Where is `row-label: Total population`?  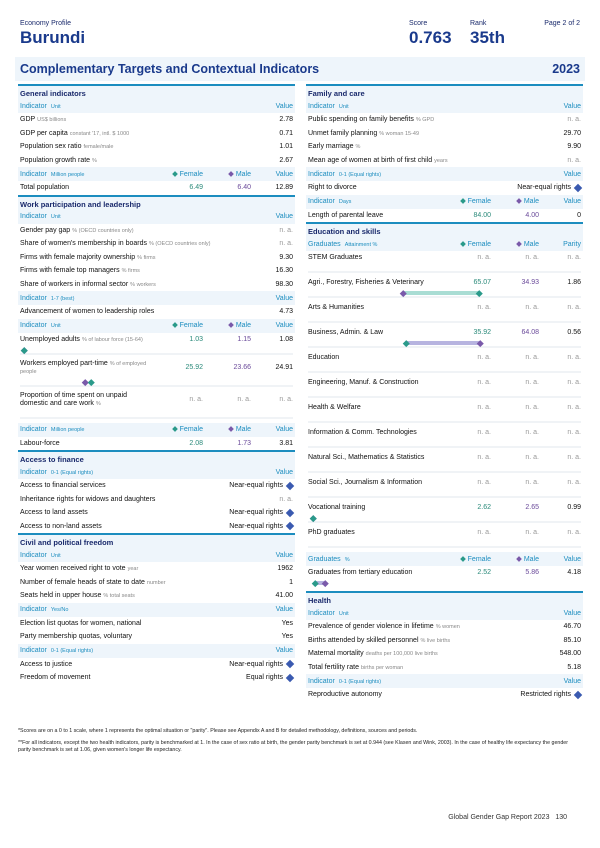
row-label: Total population is located at coordinates (45, 188).